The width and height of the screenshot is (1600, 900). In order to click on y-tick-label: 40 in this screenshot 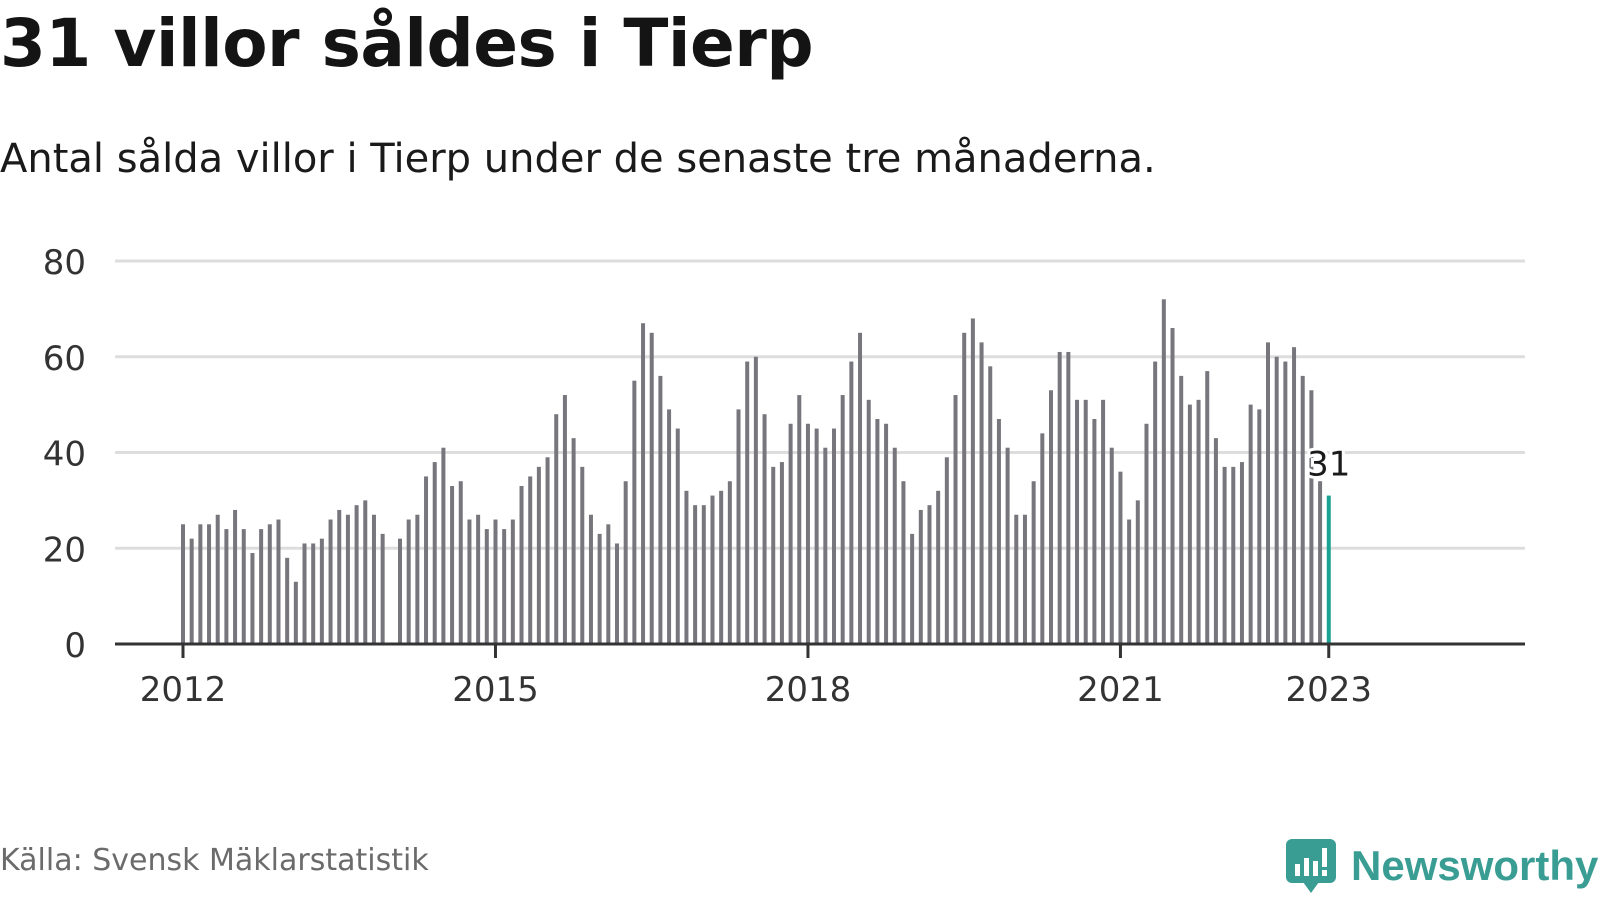, I will do `click(64, 455)`.